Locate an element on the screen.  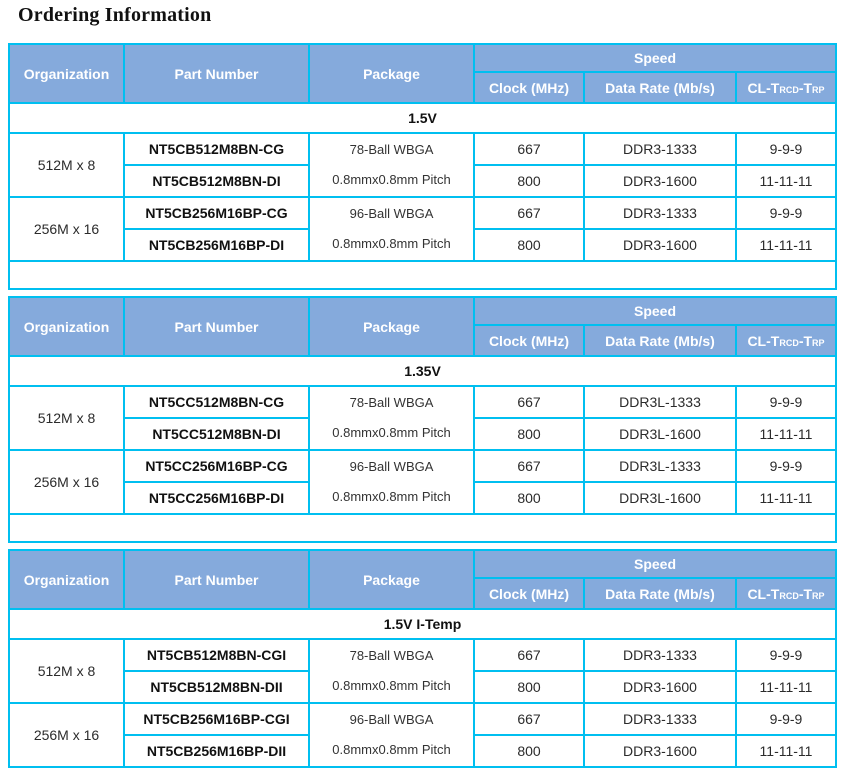
part-number-cell: NT5CC512M8BN-CG is located at coordinates (216, 402).